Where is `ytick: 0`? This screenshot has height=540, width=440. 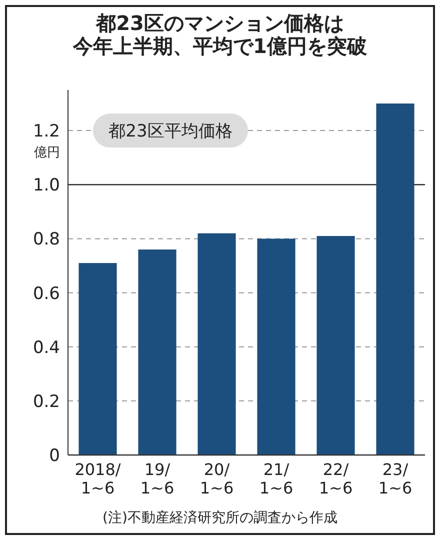 ytick: 0 is located at coordinates (54, 456).